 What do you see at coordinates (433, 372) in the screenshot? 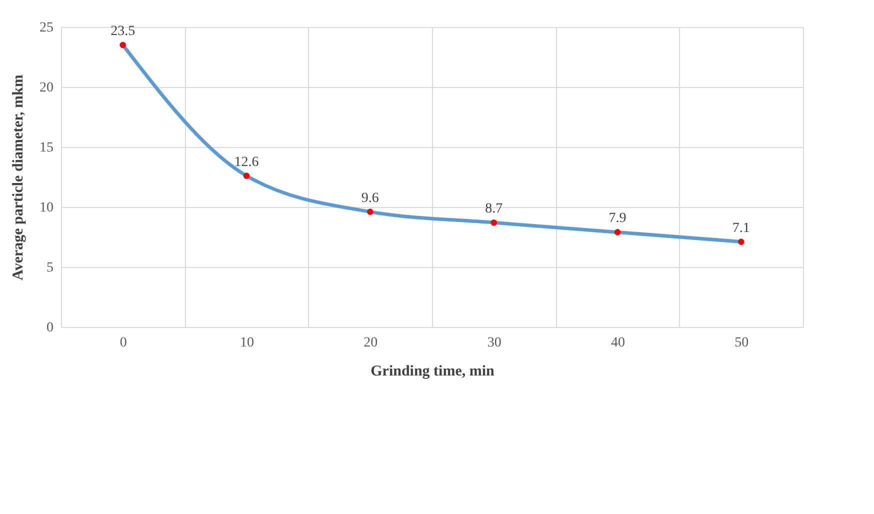
I see `x-axis-title: Grinding time, min` at bounding box center [433, 372].